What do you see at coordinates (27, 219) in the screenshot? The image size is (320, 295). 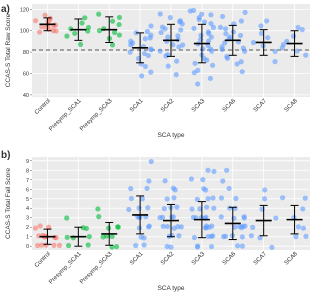 I see `y-tick-label: 3` at bounding box center [27, 219].